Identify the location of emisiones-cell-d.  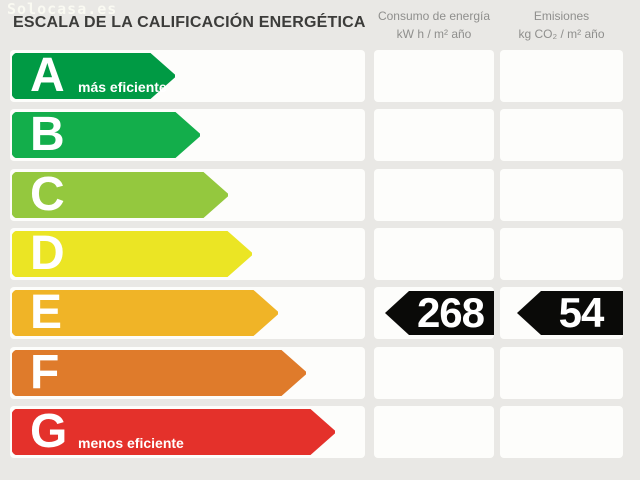
(561, 254).